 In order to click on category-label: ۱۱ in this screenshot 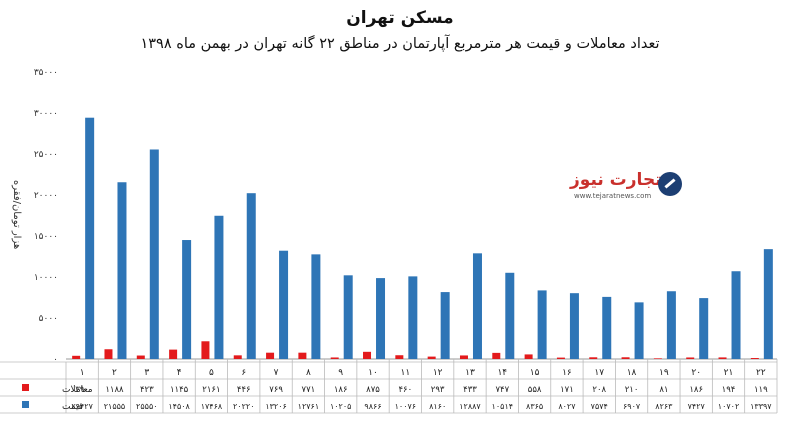, I will do `click(406, 373)`.